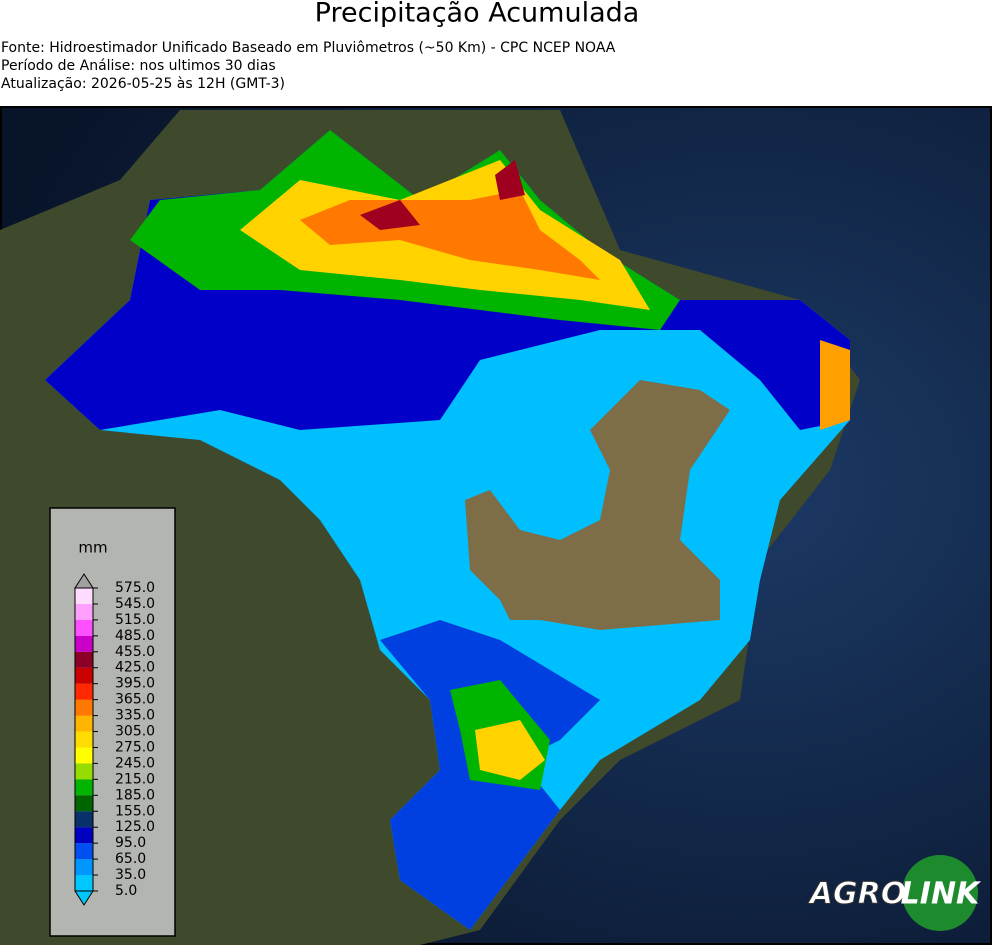 This screenshot has width=992, height=945. I want to click on tick-label: 545.0, so click(135, 604).